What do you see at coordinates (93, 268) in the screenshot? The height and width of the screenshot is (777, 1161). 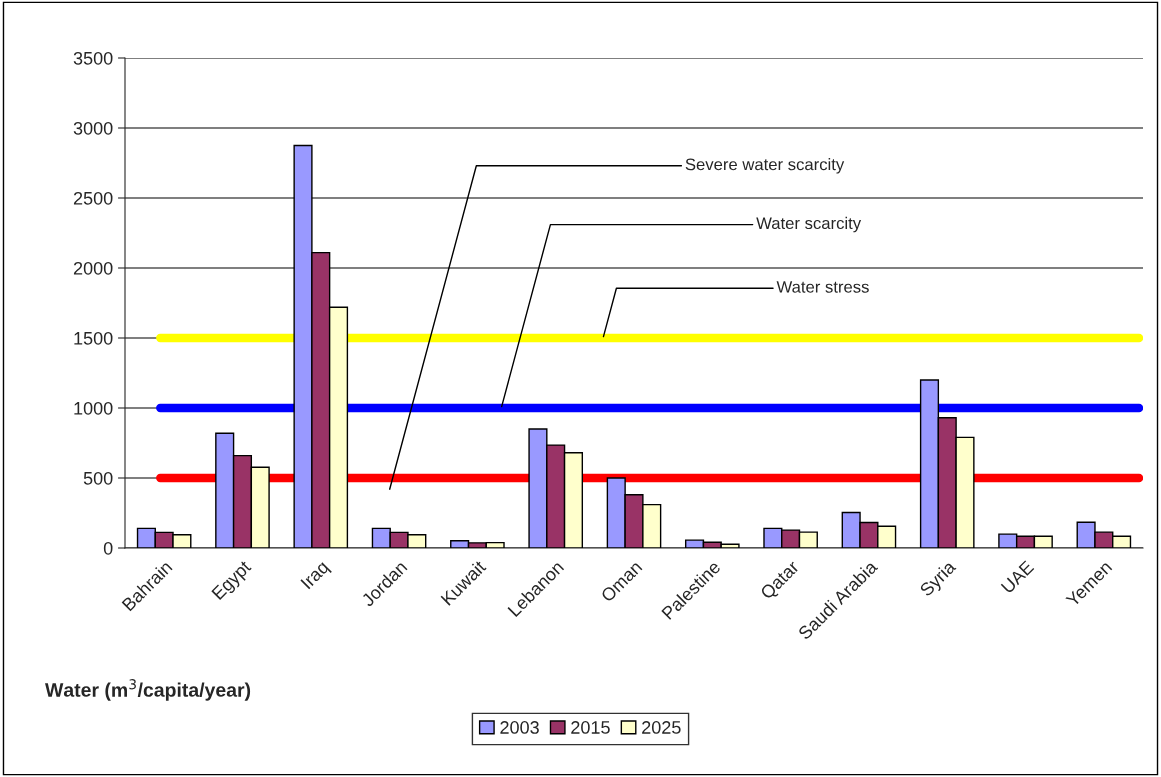 I see `y-tick-label: 2000` at bounding box center [93, 268].